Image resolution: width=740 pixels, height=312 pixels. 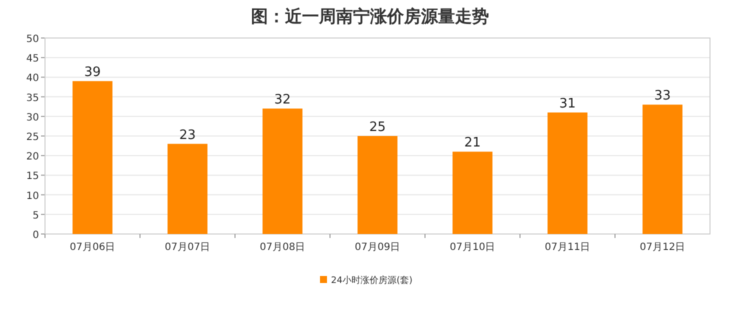 What do you see at coordinates (377, 127) in the screenshot?
I see `data-label: 25` at bounding box center [377, 127].